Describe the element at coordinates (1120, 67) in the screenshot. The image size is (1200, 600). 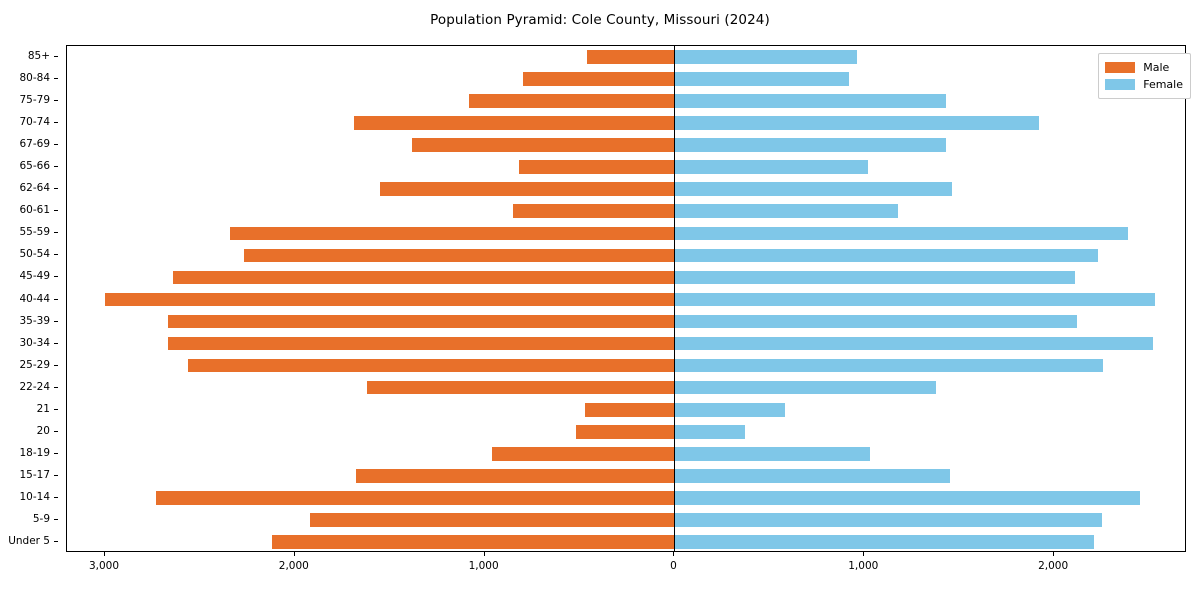
I see `legend-swatch-male` at that location.